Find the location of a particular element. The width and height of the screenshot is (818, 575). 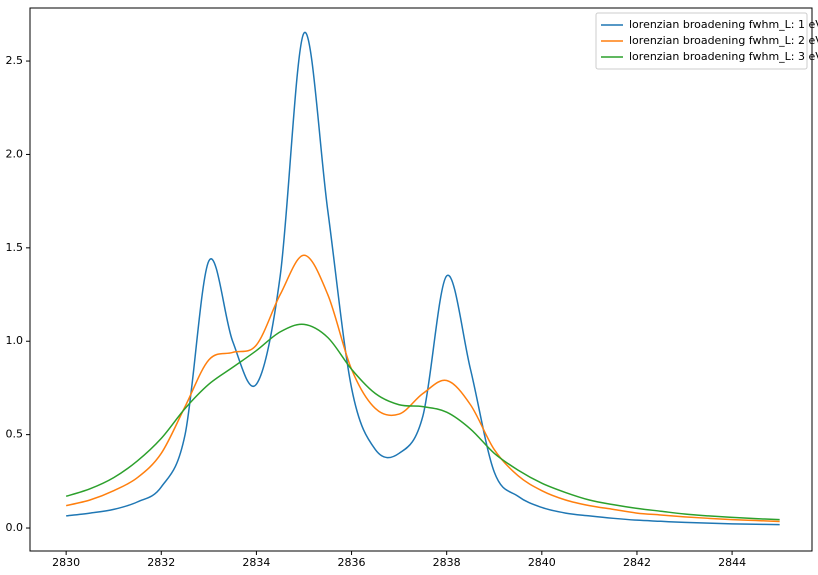

y-tick-label: 1.0 is located at coordinates (15, 340).